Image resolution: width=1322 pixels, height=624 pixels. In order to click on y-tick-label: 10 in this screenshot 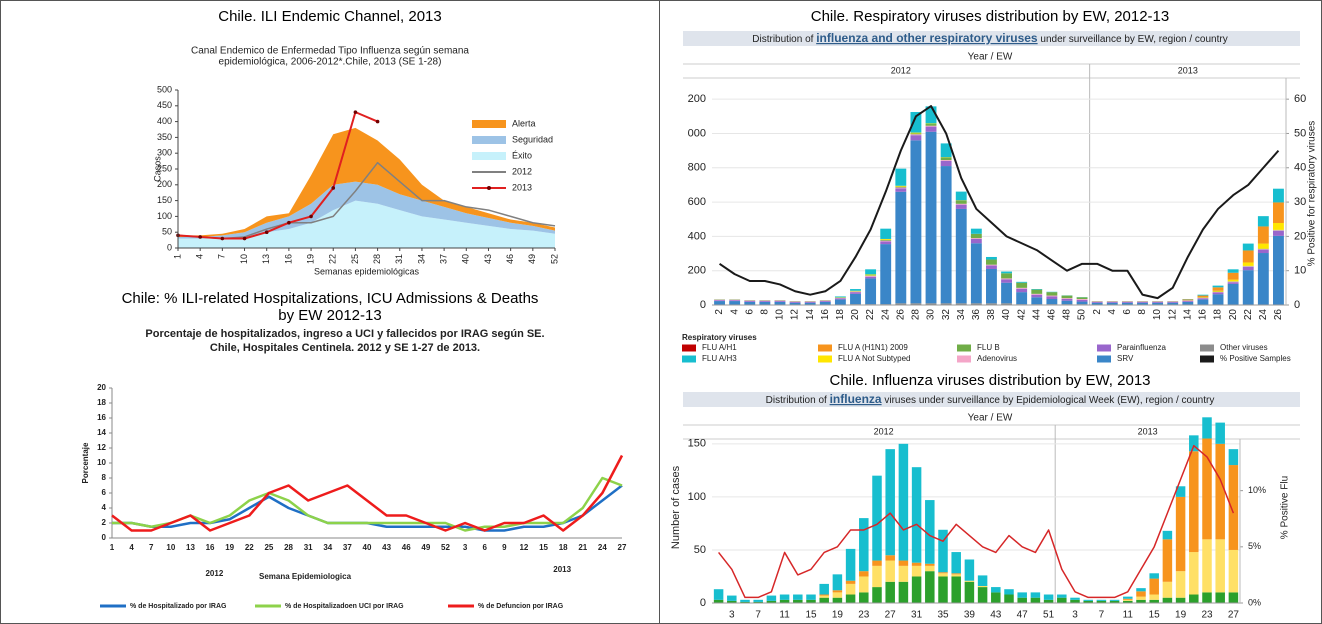, I will do `click(101, 462)`.